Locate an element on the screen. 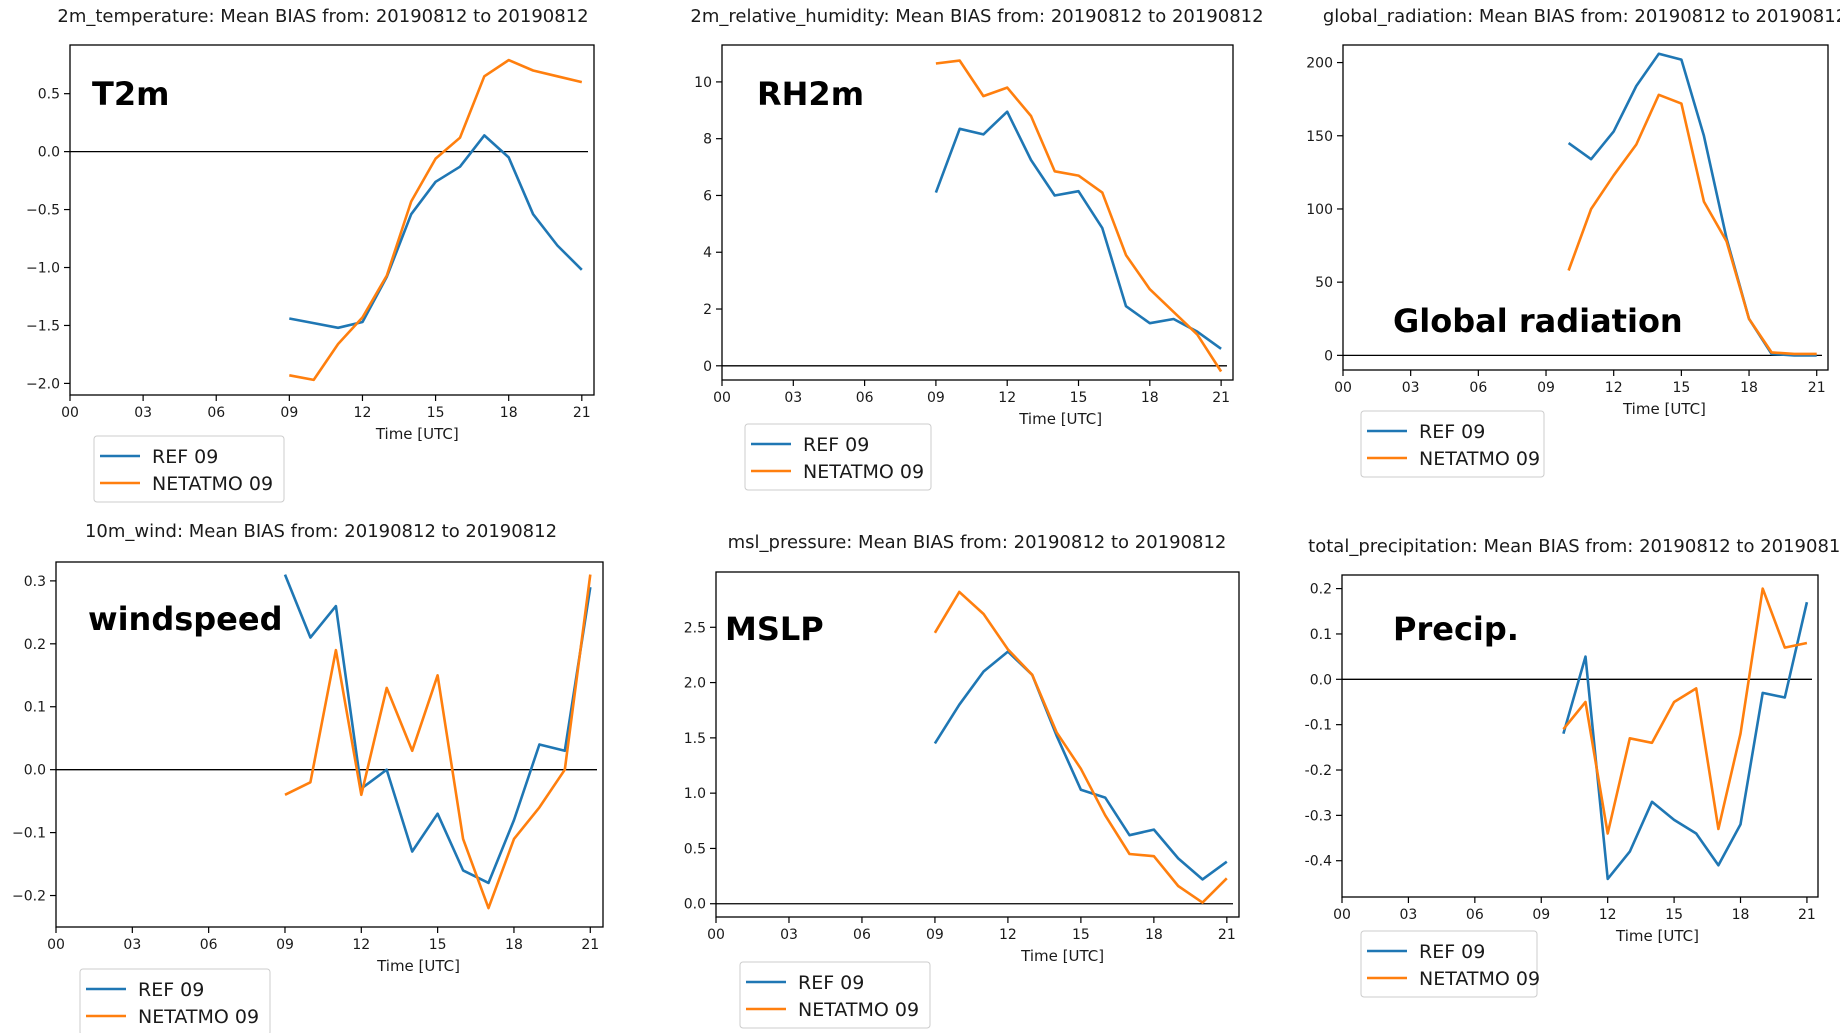 The image size is (1840, 1033). y-tick-label: 4 is located at coordinates (707, 253).